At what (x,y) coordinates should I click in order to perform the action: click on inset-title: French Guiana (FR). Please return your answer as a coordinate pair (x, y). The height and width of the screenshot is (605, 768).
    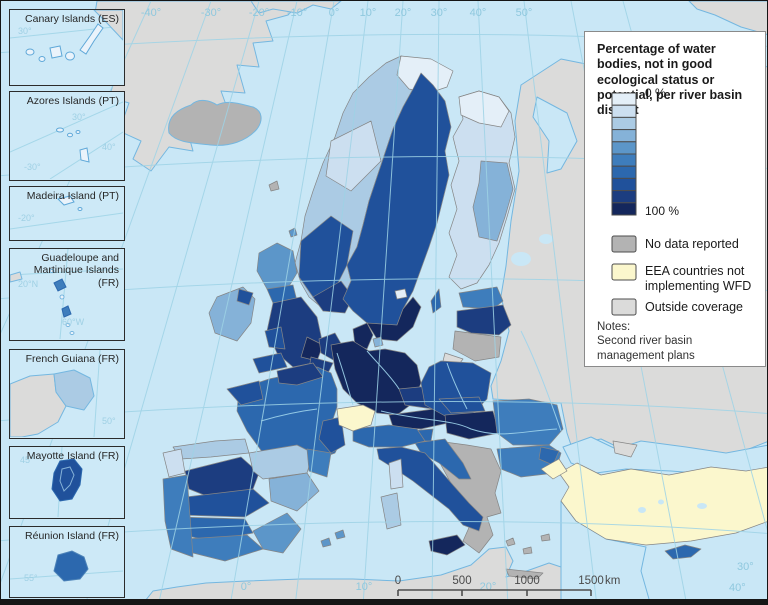
    Looking at the image, I should click on (72, 359).